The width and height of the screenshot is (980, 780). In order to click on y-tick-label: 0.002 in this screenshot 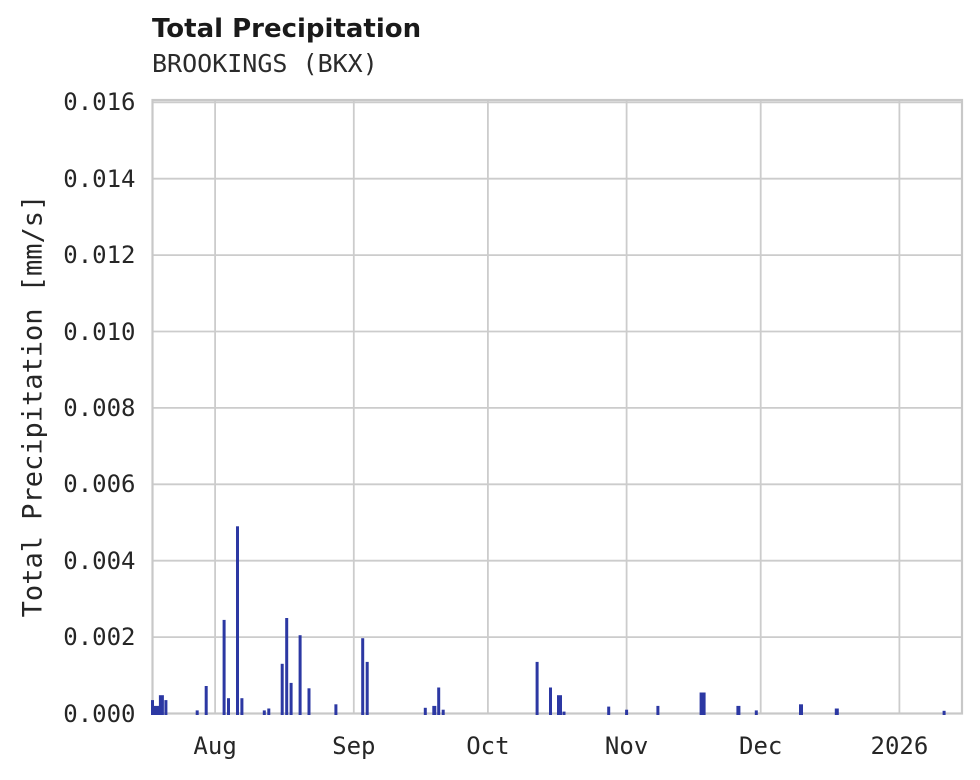, I will do `click(99, 637)`.